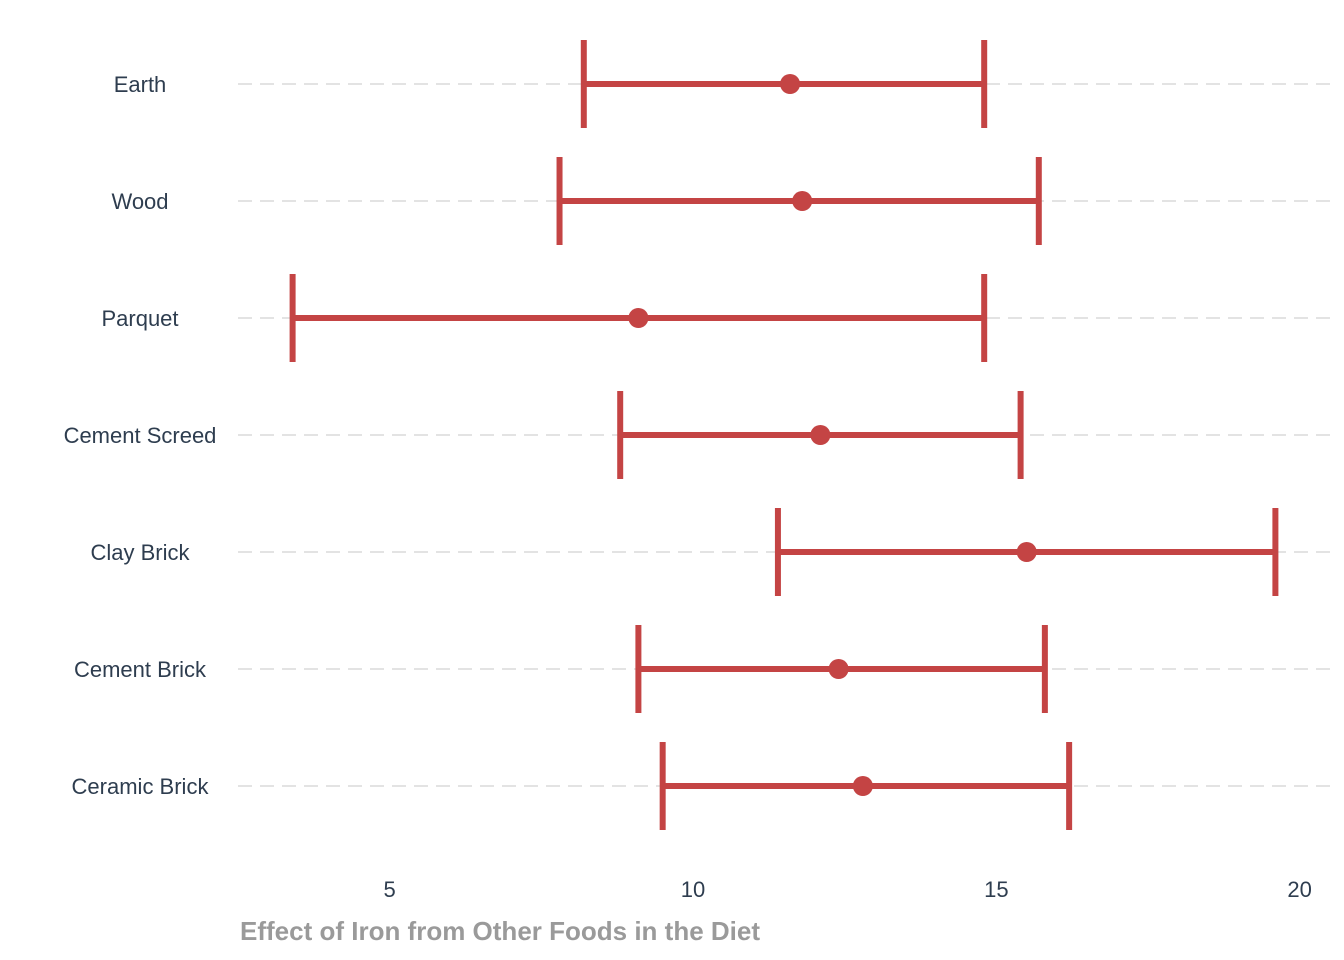 The width and height of the screenshot is (1344, 960). I want to click on category-label: Ceramic Brick, so click(141, 786).